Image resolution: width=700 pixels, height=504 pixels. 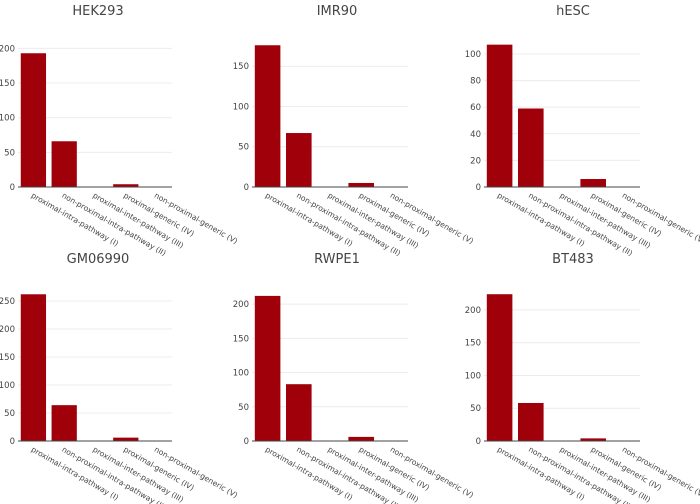 I want to click on y-tick-label: 20, so click(x=475, y=161).